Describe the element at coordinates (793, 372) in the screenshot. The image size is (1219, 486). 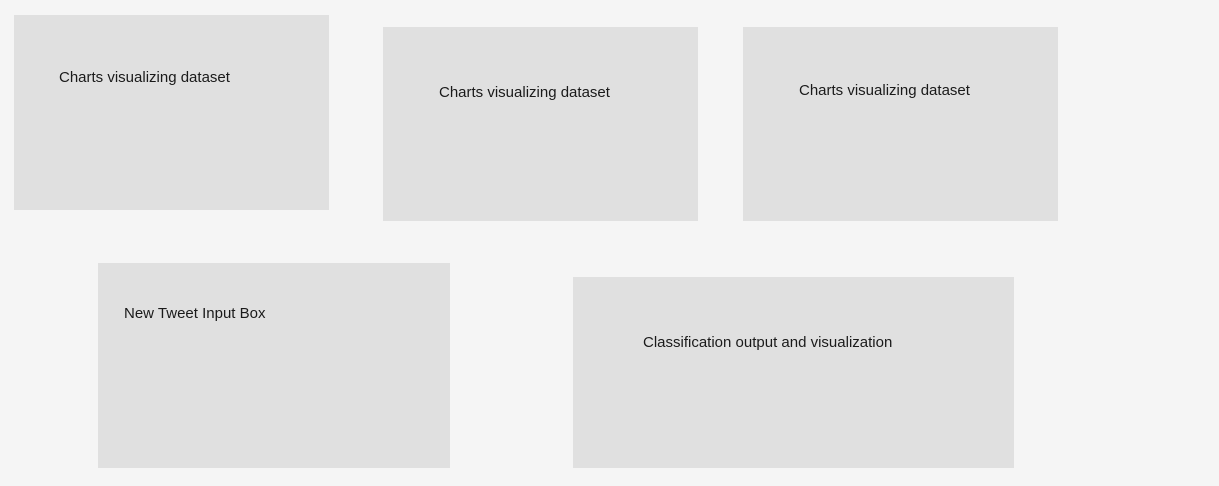
I see `classification-output-panel: Classification output and visualization` at that location.